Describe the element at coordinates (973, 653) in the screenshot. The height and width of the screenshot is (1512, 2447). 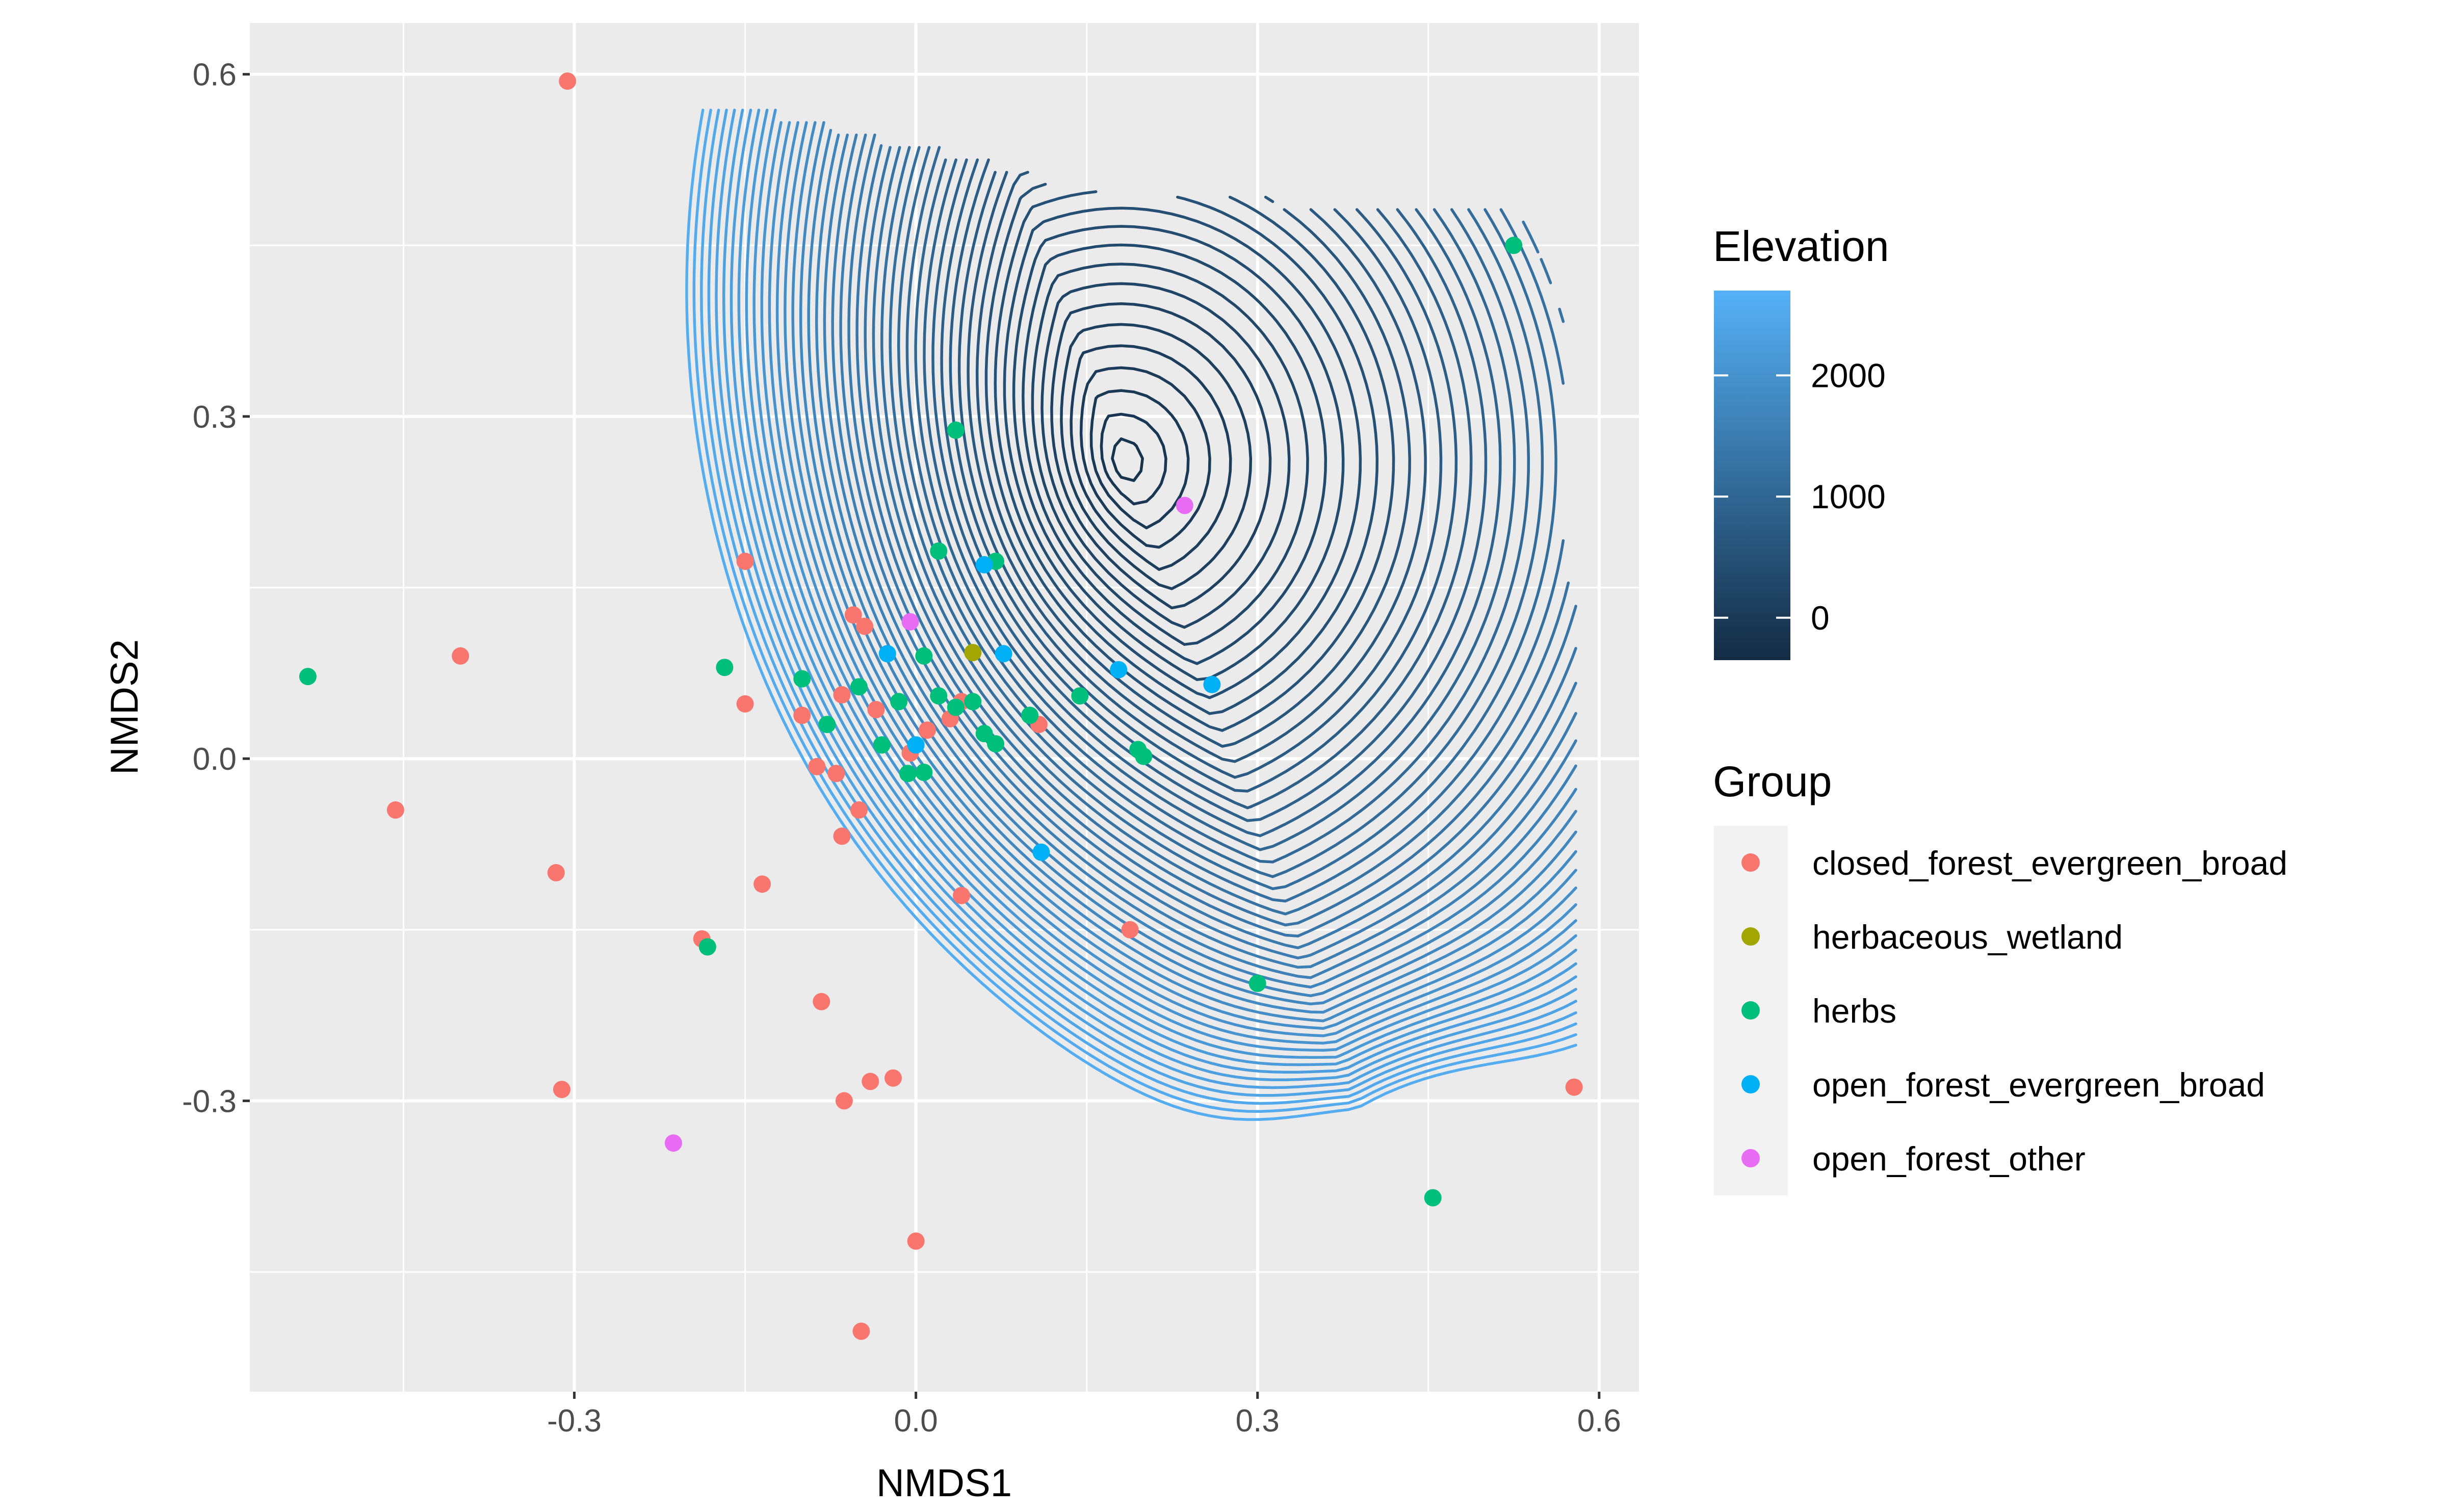
I see `series-herbaceous_wetland` at that location.